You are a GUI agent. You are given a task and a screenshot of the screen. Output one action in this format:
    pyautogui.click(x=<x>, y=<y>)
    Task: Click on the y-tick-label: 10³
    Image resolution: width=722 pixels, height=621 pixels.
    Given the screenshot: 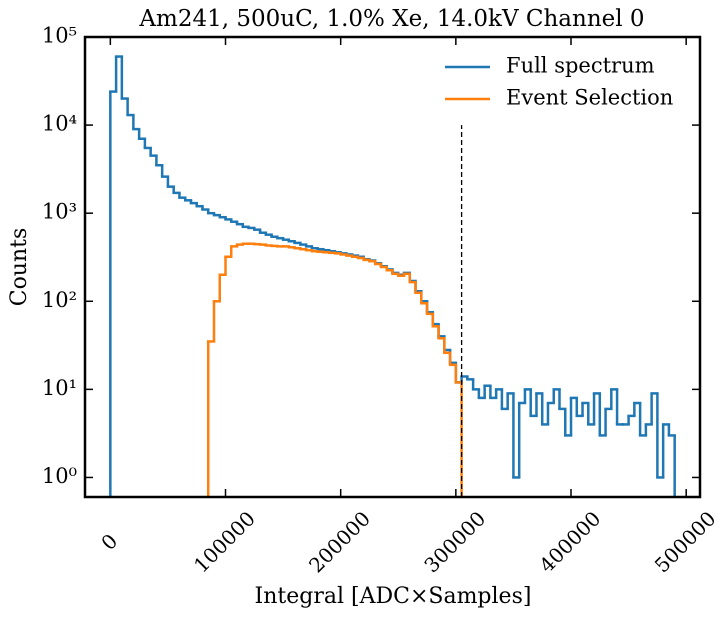 What is the action you would take?
    pyautogui.click(x=59, y=212)
    